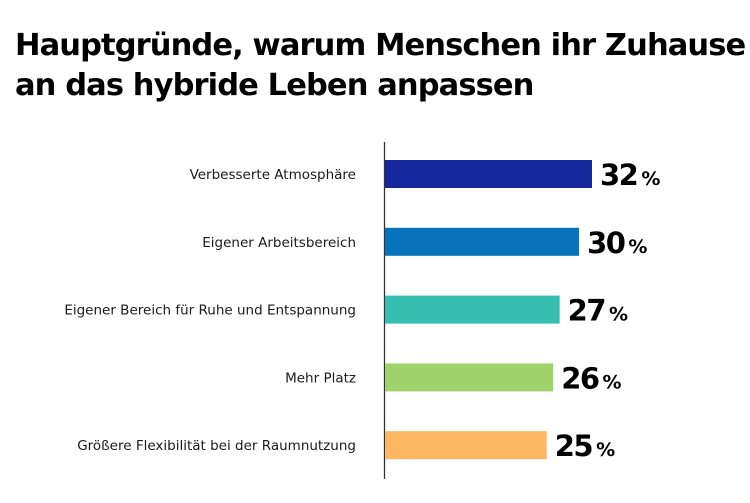 This screenshot has width=750, height=503. I want to click on data-label: 30%, so click(617, 243).